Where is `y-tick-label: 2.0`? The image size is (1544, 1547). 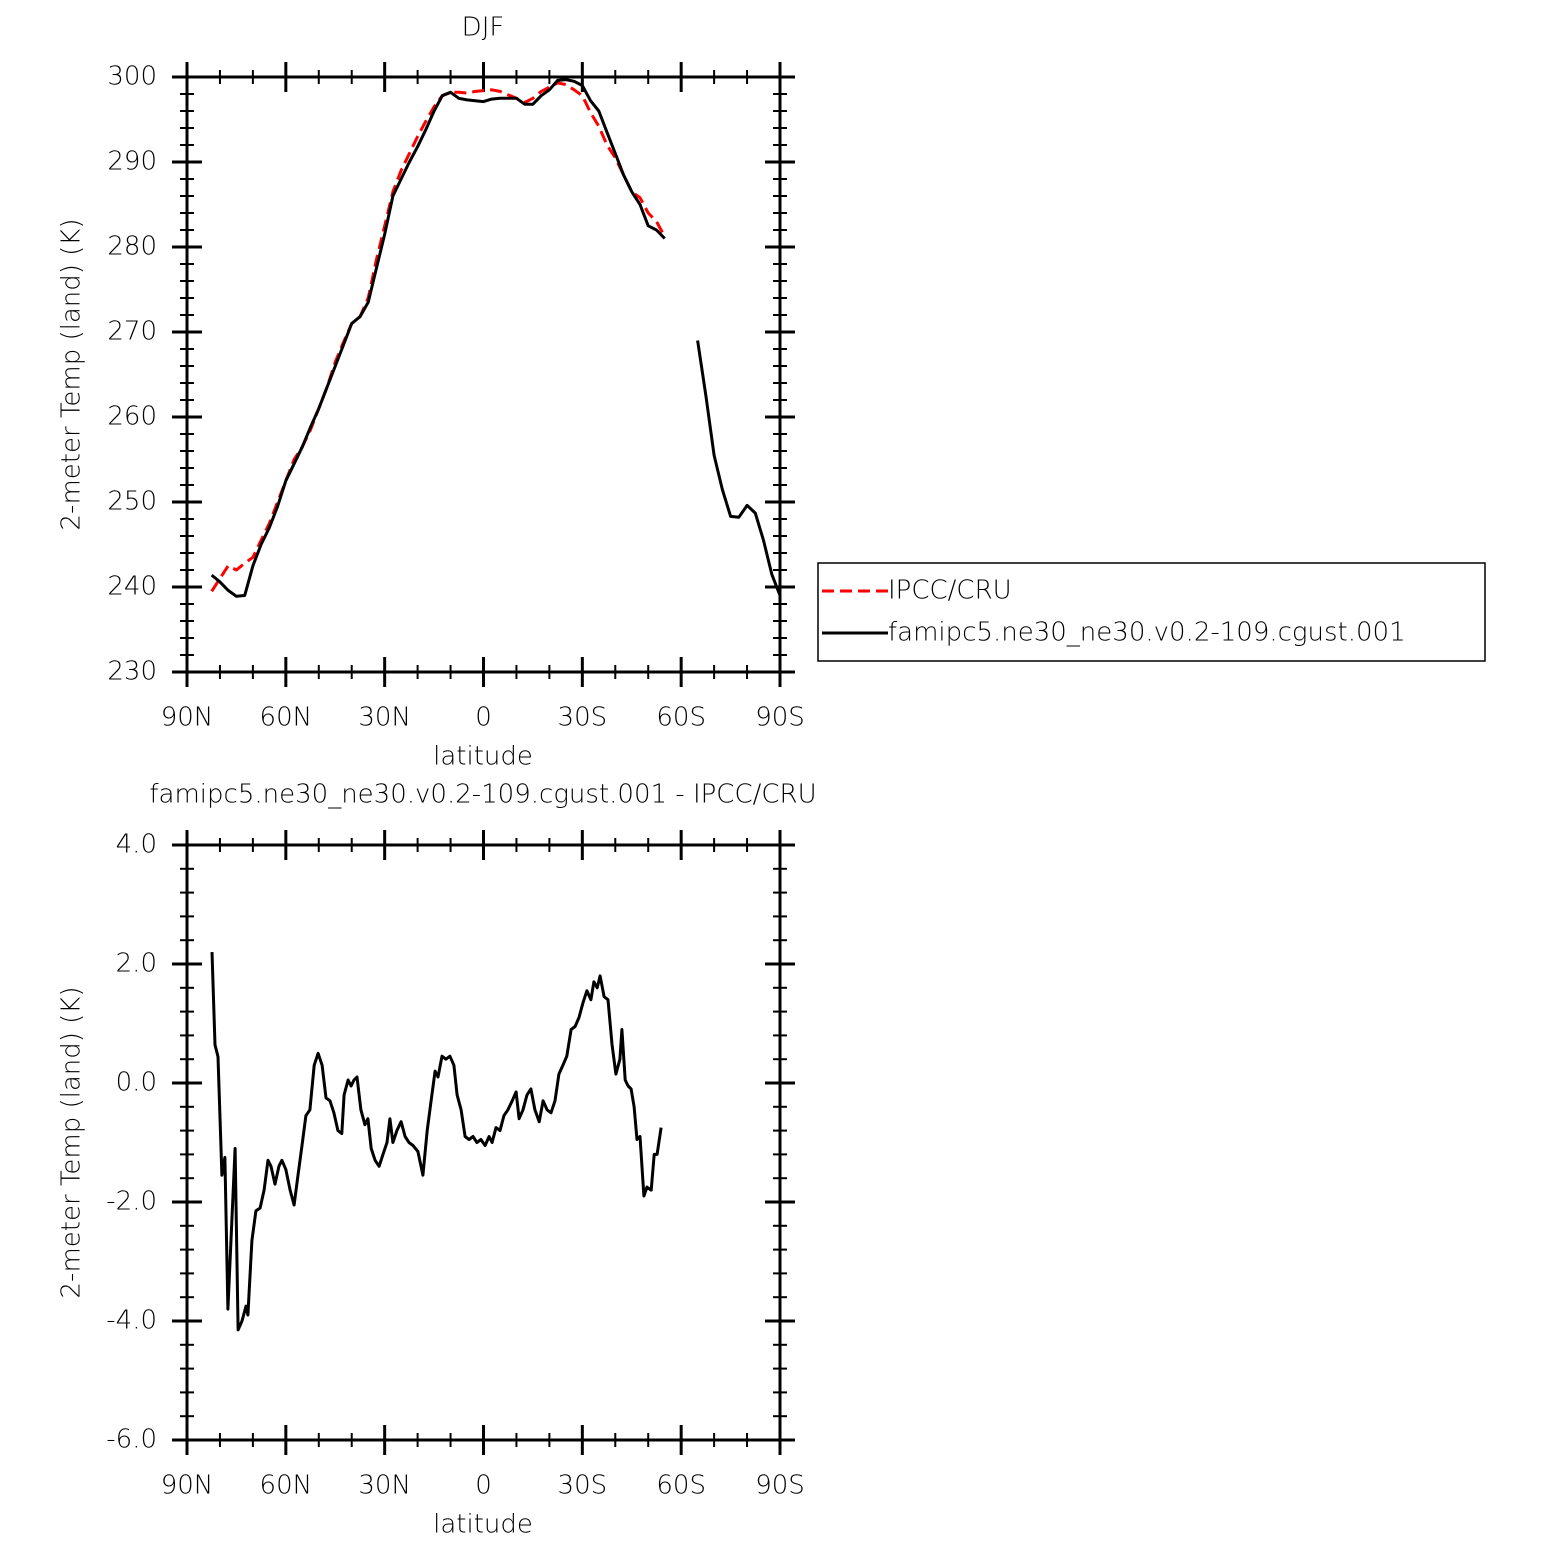 y-tick-label: 2.0 is located at coordinates (136, 964).